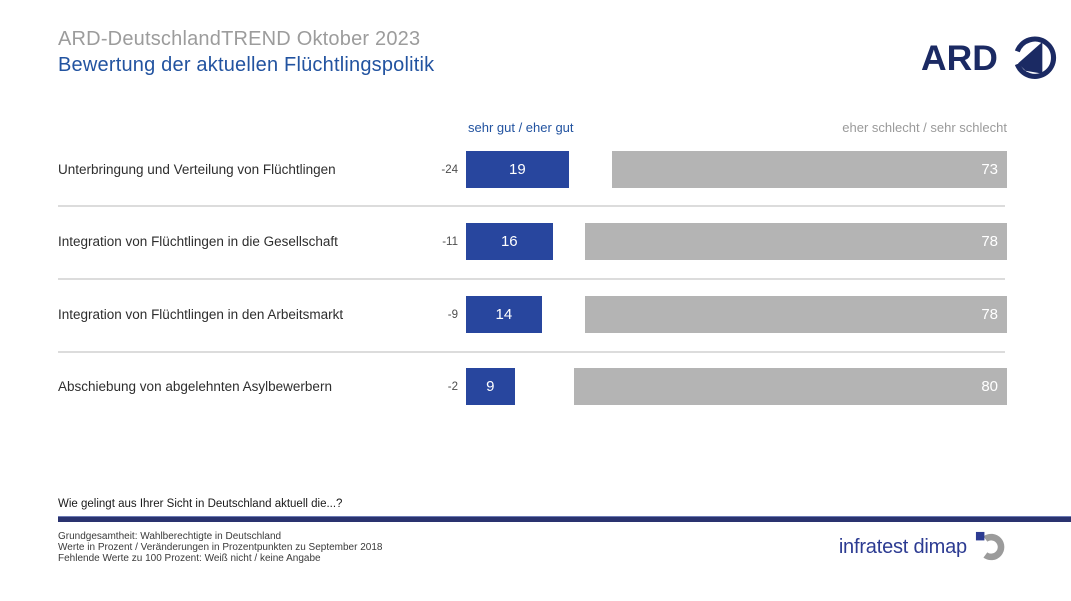 The image size is (1071, 601). I want to click on bar-value: 19, so click(517, 169).